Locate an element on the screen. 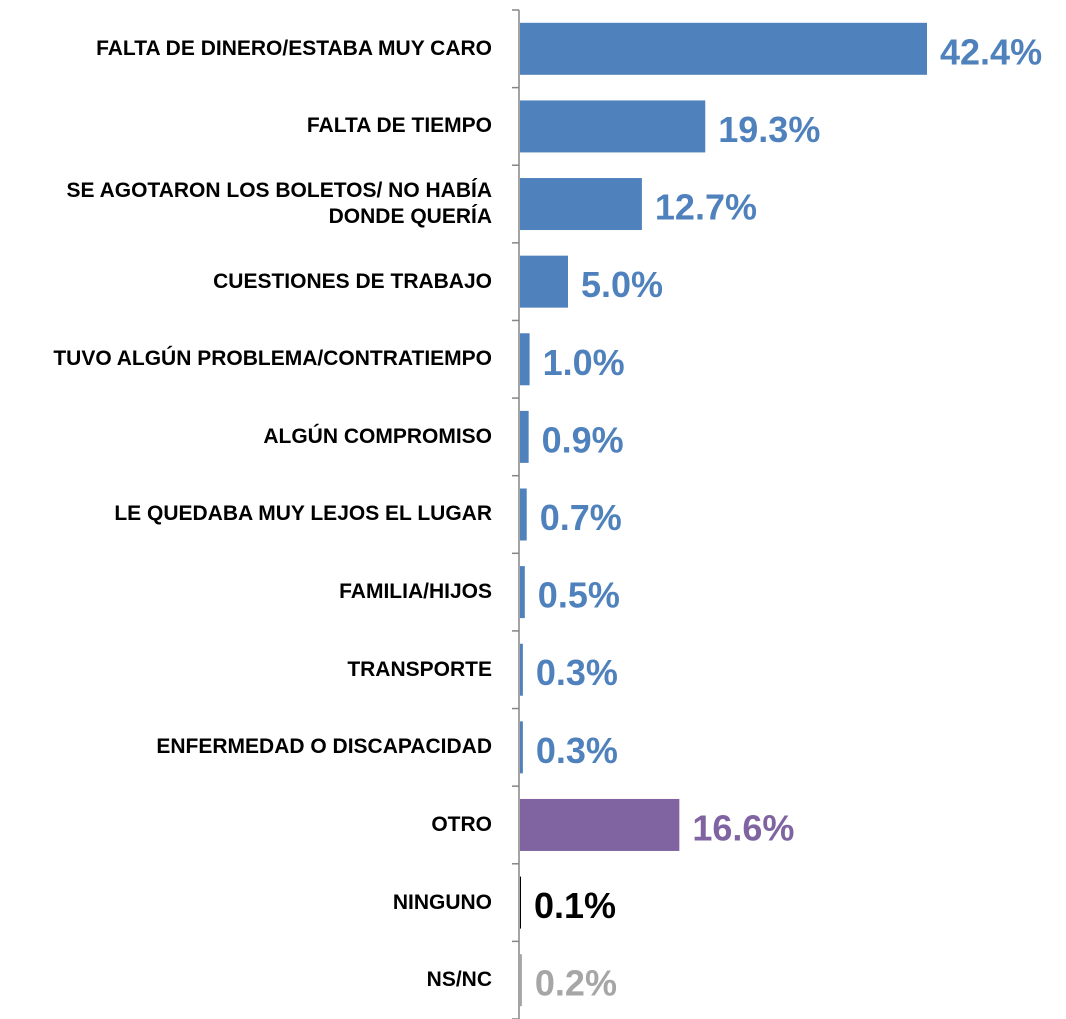 The height and width of the screenshot is (1019, 1066). category-label: CUESTIONES DE TRABAJO is located at coordinates (352, 281).